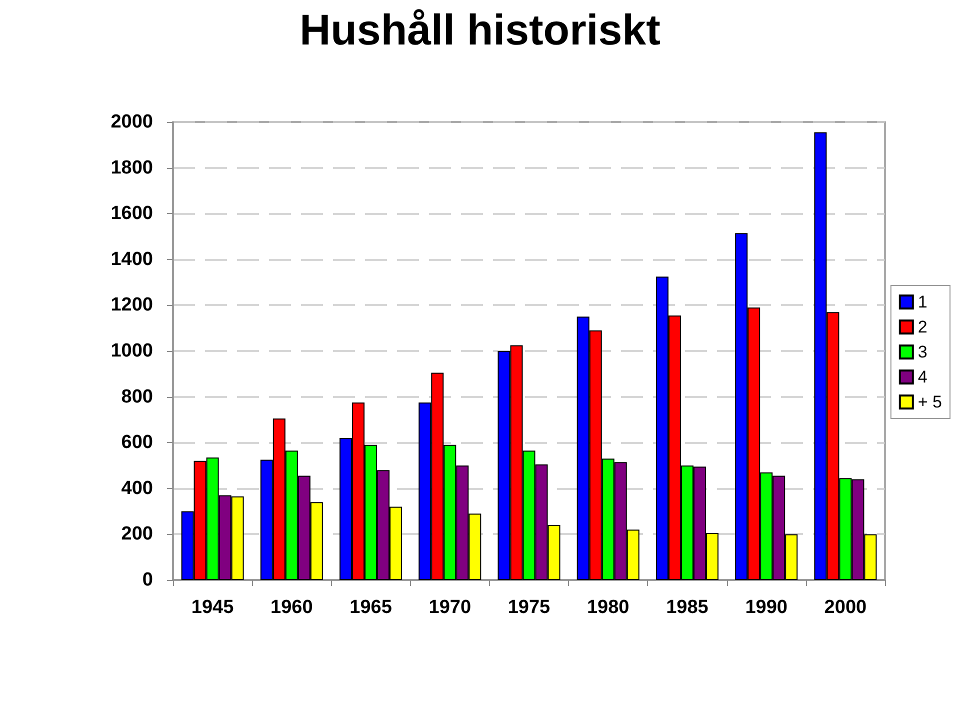 The height and width of the screenshot is (704, 960). What do you see at coordinates (137, 443) in the screenshot?
I see `y-tick-label: 600` at bounding box center [137, 443].